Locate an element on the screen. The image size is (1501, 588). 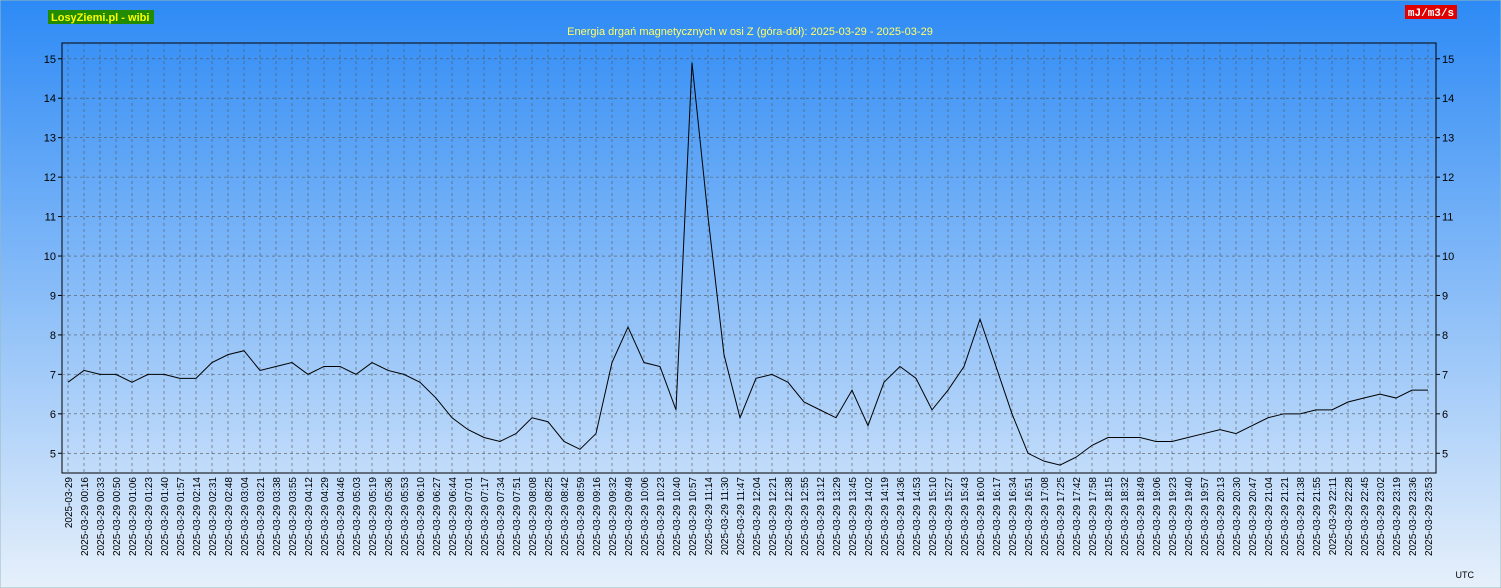
brand: LosyZiemi.pl - wibi is located at coordinates (100, 18).